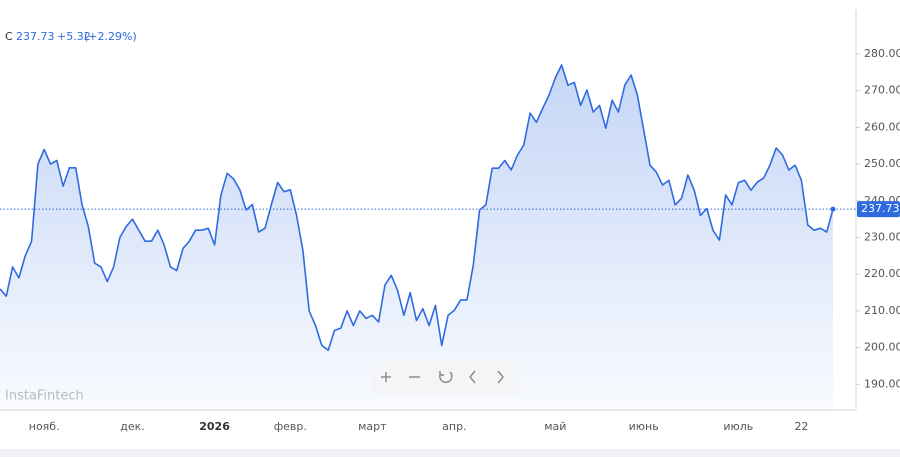 This screenshot has height=457, width=900. What do you see at coordinates (110, 36) in the screenshot?
I see `change-percent: (+2.29%)` at bounding box center [110, 36].